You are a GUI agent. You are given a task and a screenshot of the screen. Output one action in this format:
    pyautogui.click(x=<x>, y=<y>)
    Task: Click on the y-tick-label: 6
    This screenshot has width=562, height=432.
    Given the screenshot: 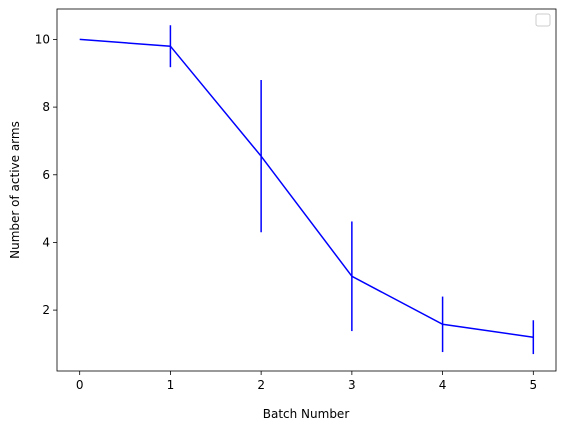 What is the action you would take?
    pyautogui.click(x=46, y=175)
    